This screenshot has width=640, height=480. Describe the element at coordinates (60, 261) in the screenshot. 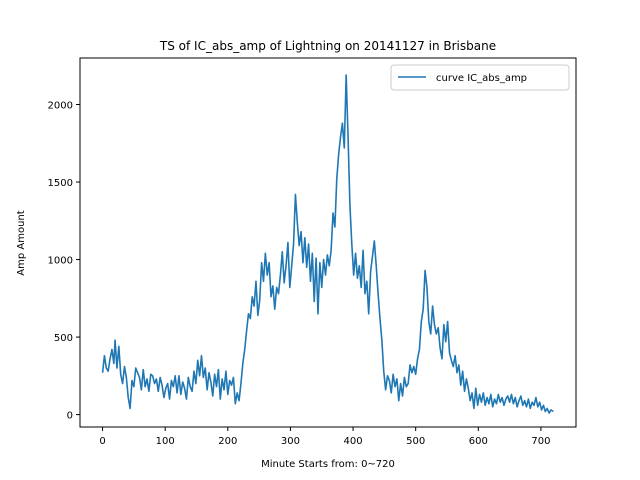

I see `y-tick-label: 1000` at that location.